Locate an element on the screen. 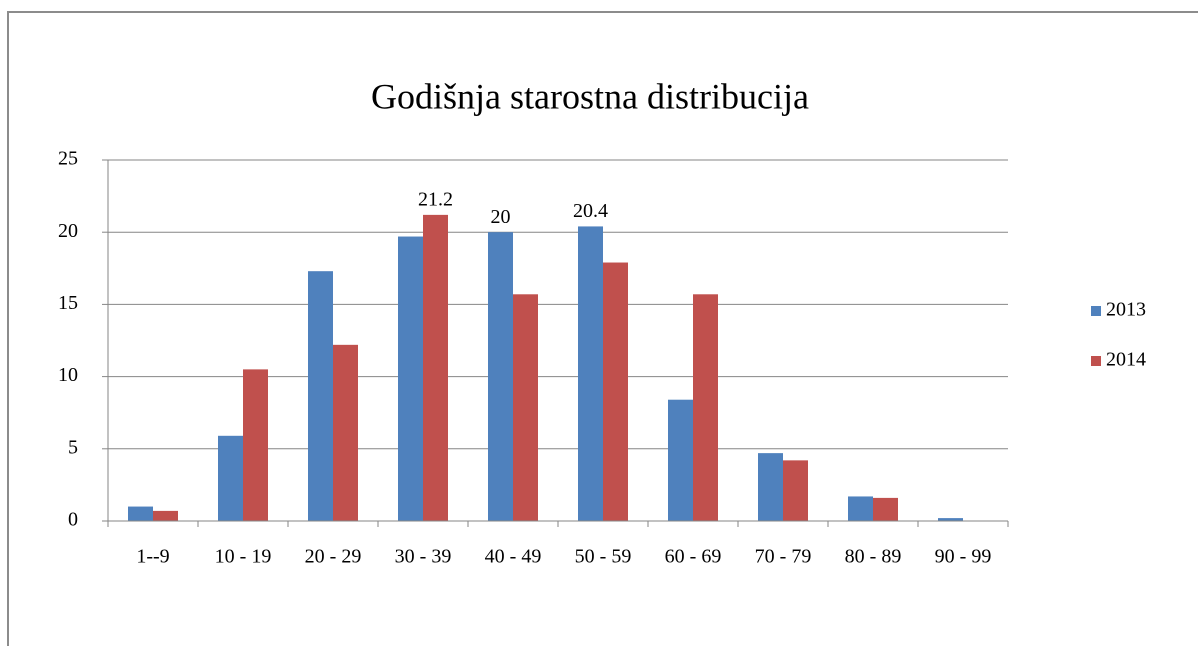  y-tick-label: 20 is located at coordinates (68, 231).